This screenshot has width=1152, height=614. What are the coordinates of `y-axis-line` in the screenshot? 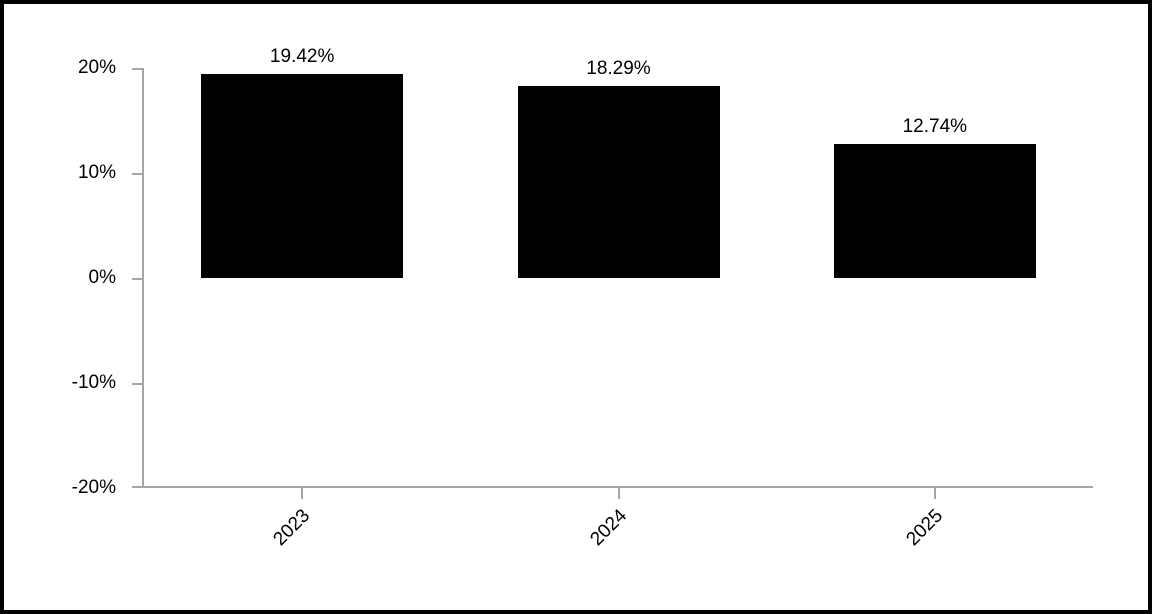 It's located at (143, 278).